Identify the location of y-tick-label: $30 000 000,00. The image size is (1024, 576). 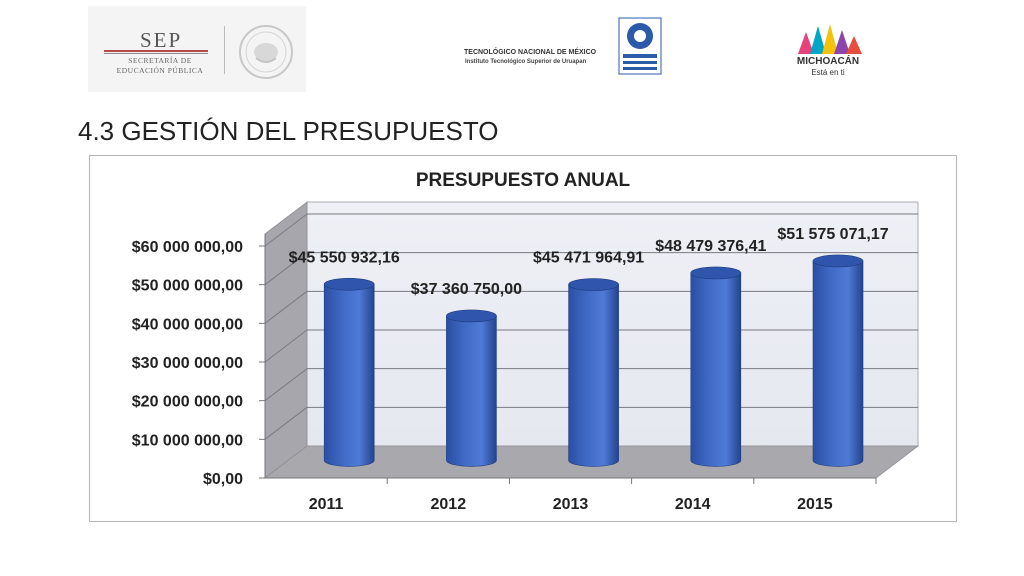
(187, 363).